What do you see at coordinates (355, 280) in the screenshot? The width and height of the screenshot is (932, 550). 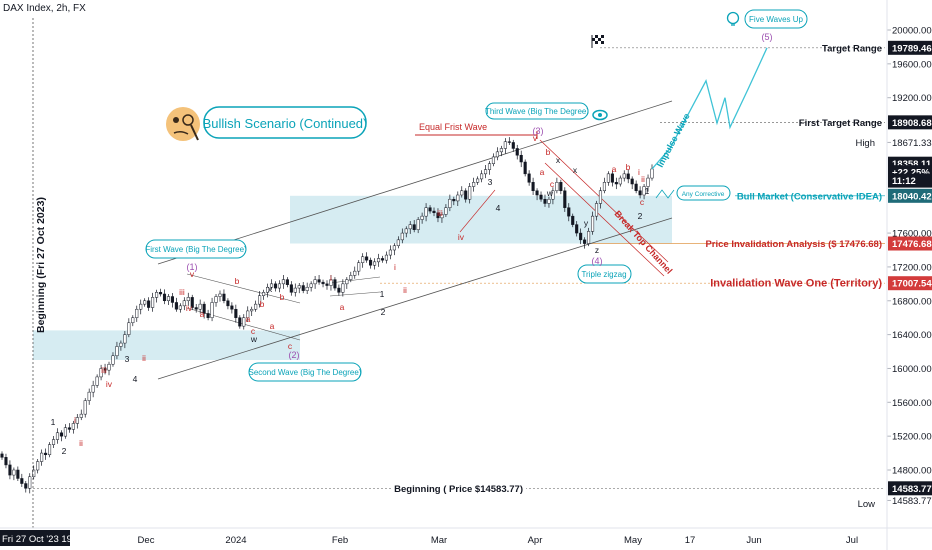 I see `wedge2-top-line` at bounding box center [355, 280].